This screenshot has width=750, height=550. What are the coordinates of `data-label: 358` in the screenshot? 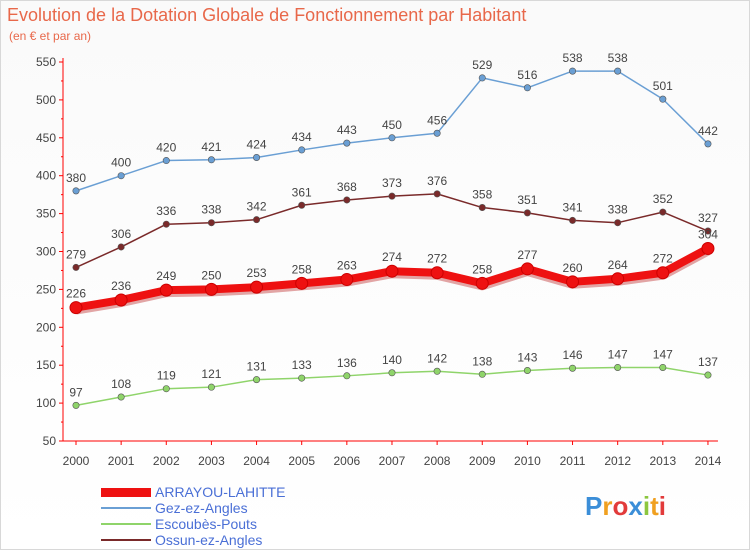 It's located at (482, 195).